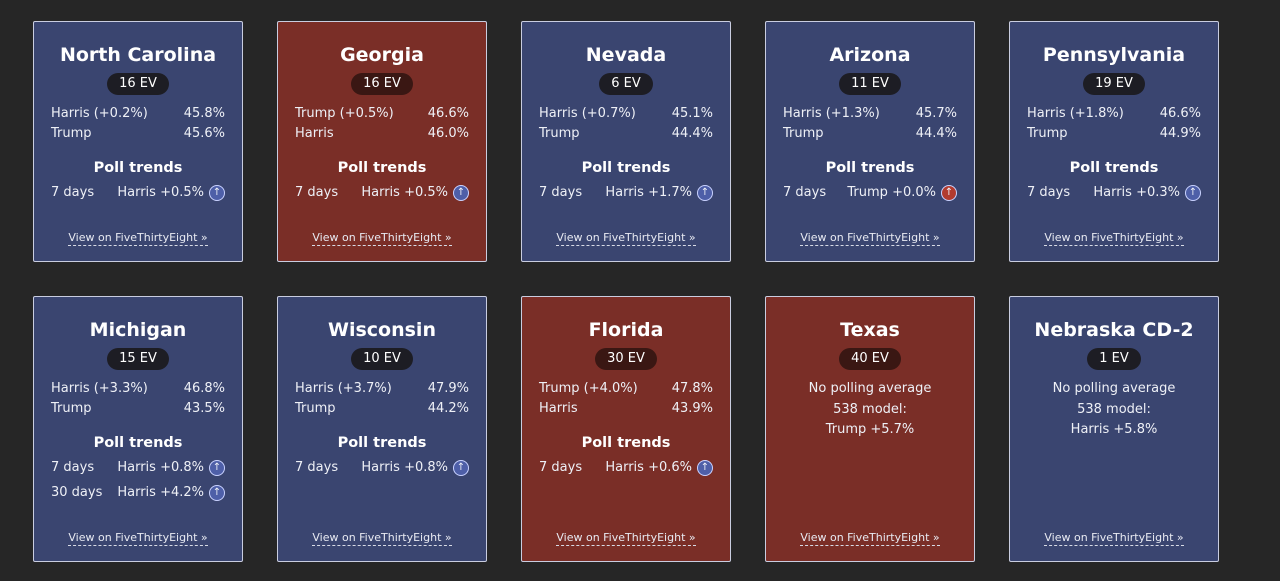 Image resolution: width=1280 pixels, height=581 pixels. Describe the element at coordinates (1114, 410) in the screenshot. I see `no-polling-note: No polling average 538 model: Harris +5.8%` at that location.